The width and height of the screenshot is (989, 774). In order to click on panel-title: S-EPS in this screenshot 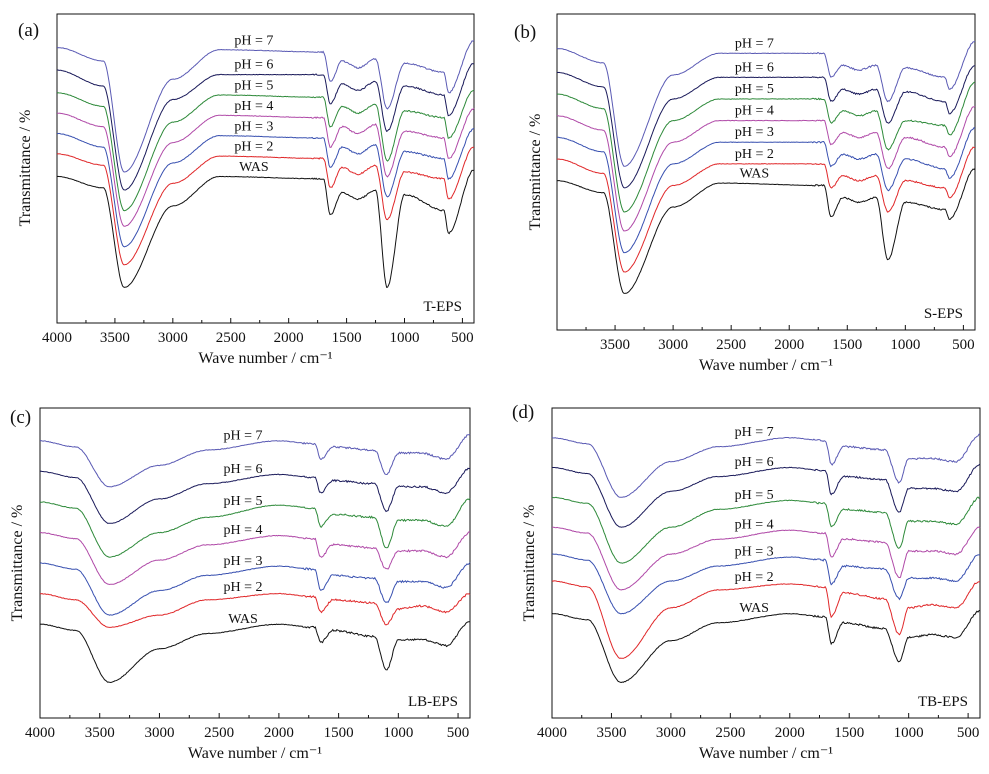, I will do `click(943, 314)`.